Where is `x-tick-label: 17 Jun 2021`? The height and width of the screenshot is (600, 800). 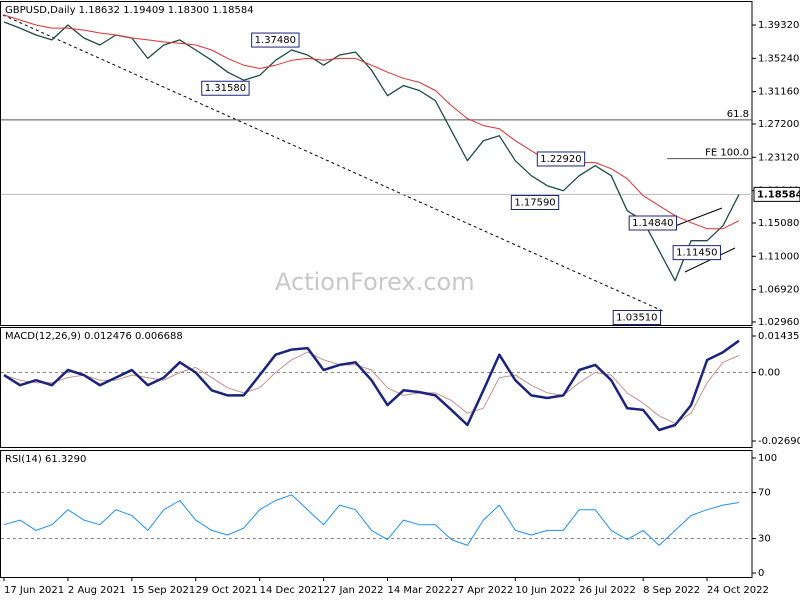
x-tick-label: 17 Jun 2021 is located at coordinates (34, 590).